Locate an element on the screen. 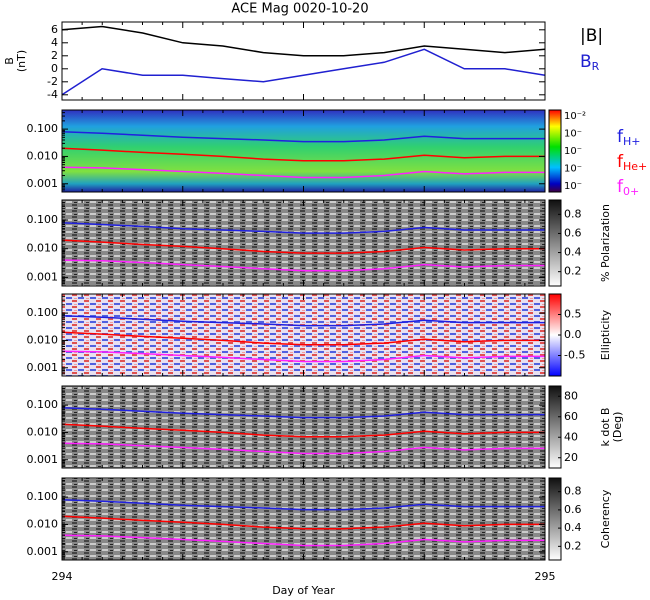 The height and width of the screenshot is (600, 650). legend-entry: fH+ is located at coordinates (629, 137).